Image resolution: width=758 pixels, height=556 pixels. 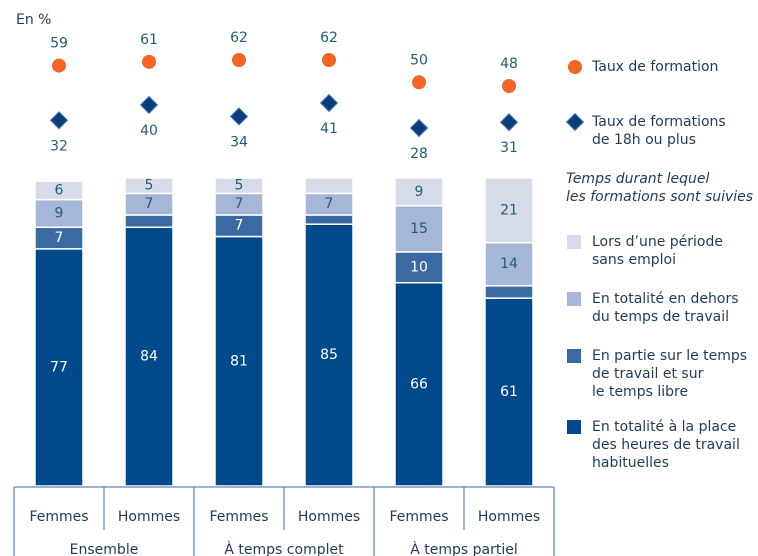 I want to click on legend-label: Taux de formations de 18h ou plus, so click(x=659, y=131).